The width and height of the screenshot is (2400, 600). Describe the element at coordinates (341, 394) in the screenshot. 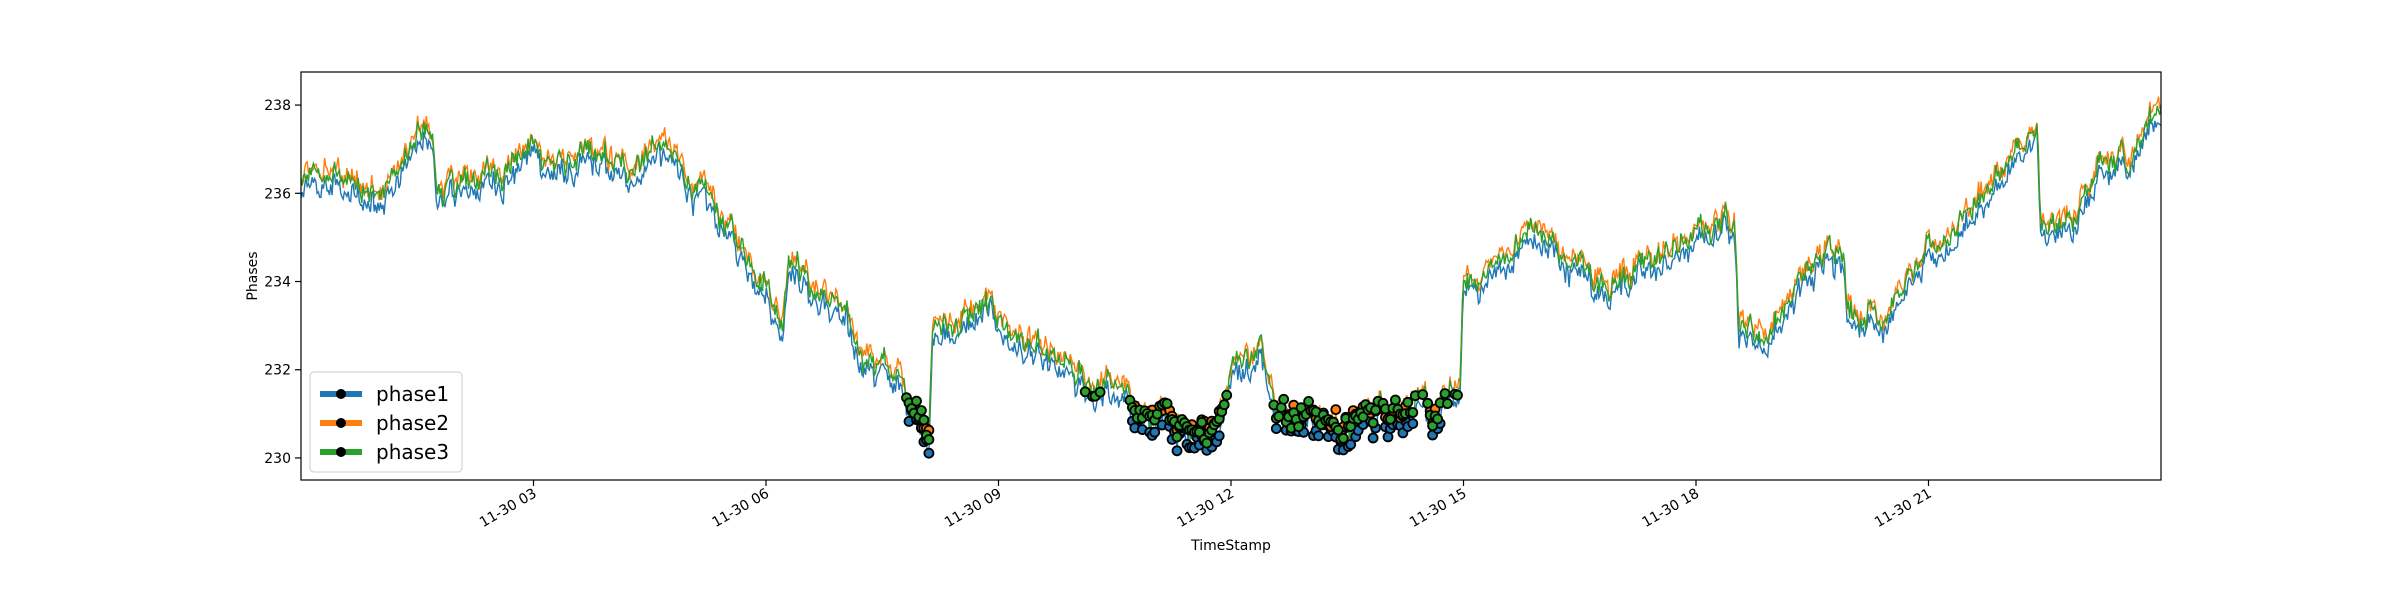

I see `legend-marker-phase1` at that location.